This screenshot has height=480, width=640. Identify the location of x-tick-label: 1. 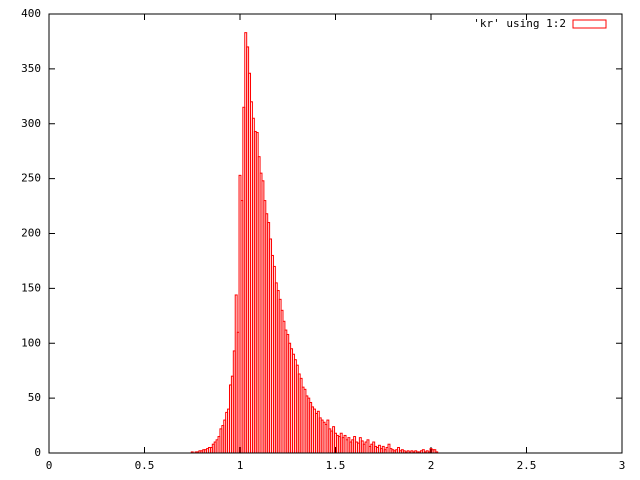
(240, 465).